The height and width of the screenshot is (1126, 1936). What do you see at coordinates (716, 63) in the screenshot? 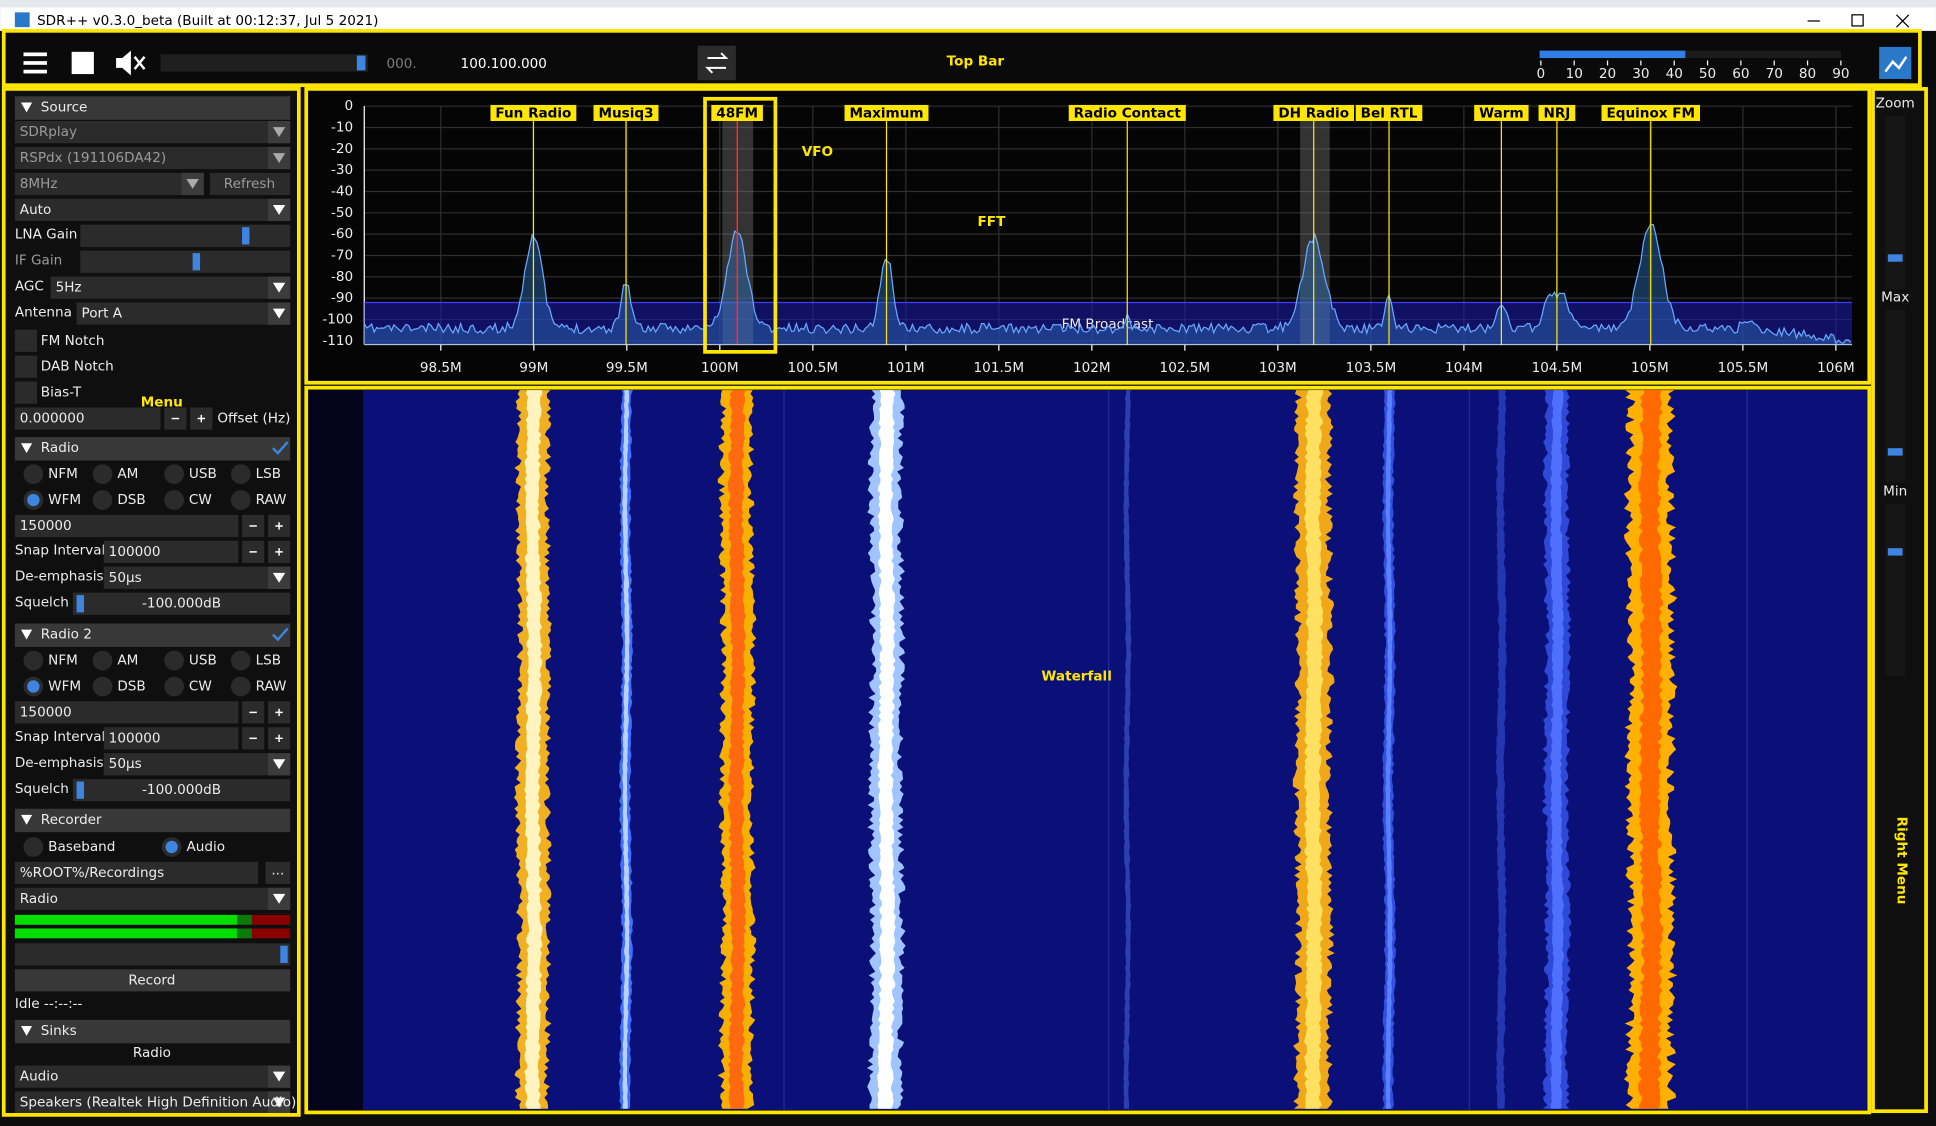
I see `swap-button` at bounding box center [716, 63].